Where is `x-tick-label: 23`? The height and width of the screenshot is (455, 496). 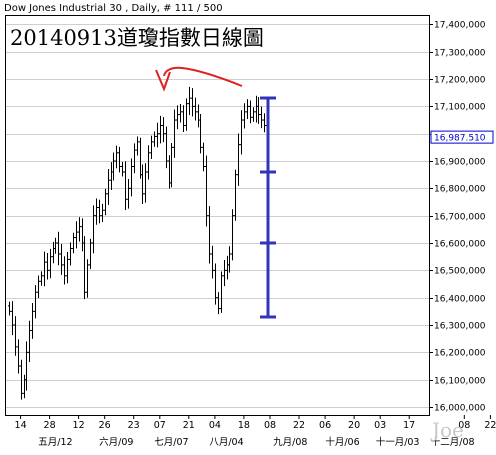
x-tick-label: 23 is located at coordinates (134, 425).